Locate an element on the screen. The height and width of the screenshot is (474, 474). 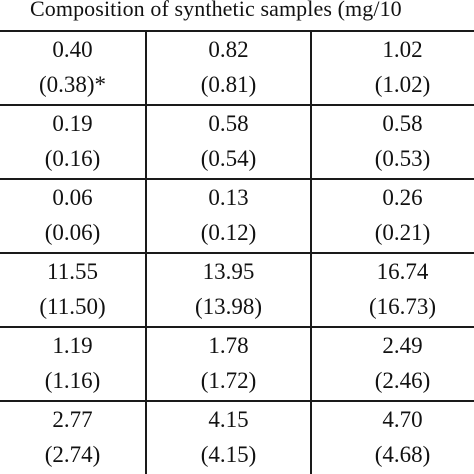
table-cell: 0.13 (0.12) is located at coordinates (228, 216).